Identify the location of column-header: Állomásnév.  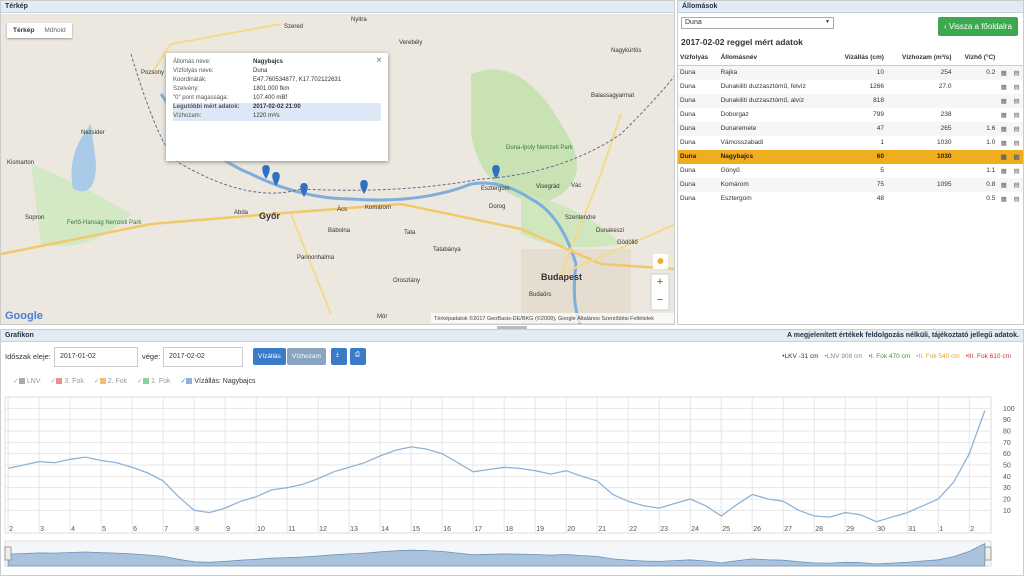
(775, 58).